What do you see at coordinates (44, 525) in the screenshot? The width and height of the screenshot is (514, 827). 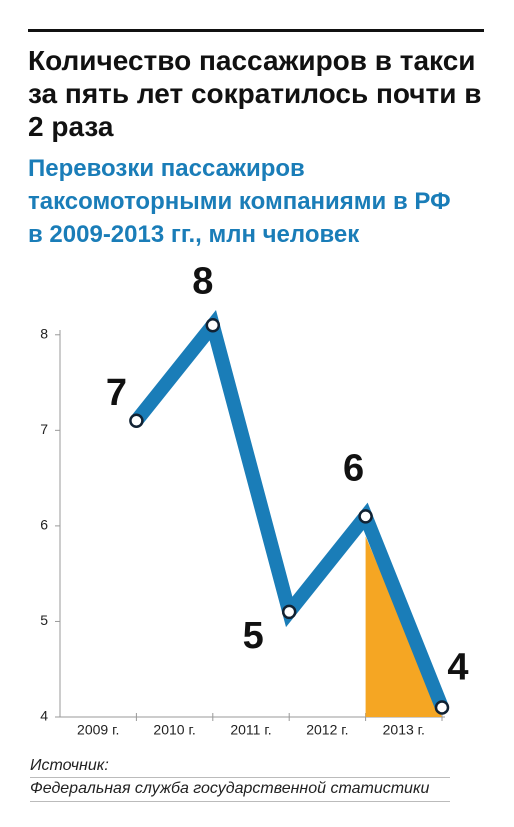 I see `y-tick-label: 6` at bounding box center [44, 525].